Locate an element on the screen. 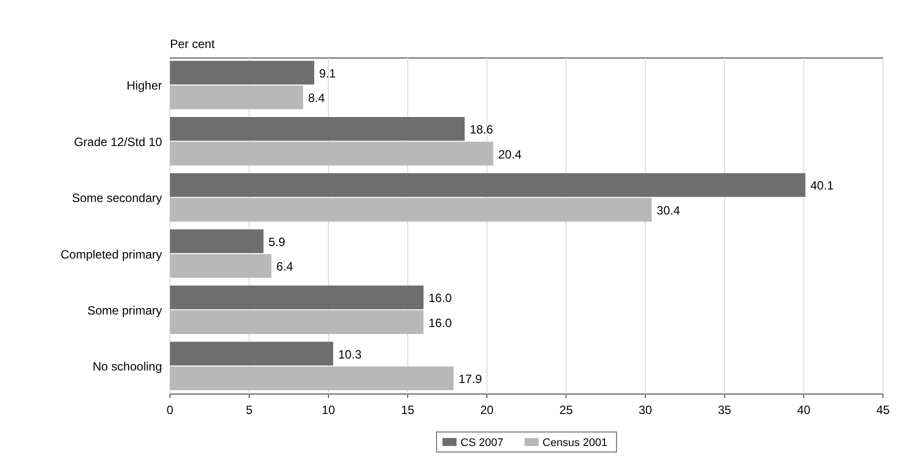 This screenshot has width=909, height=472. data-label: 30.4 is located at coordinates (668, 210).